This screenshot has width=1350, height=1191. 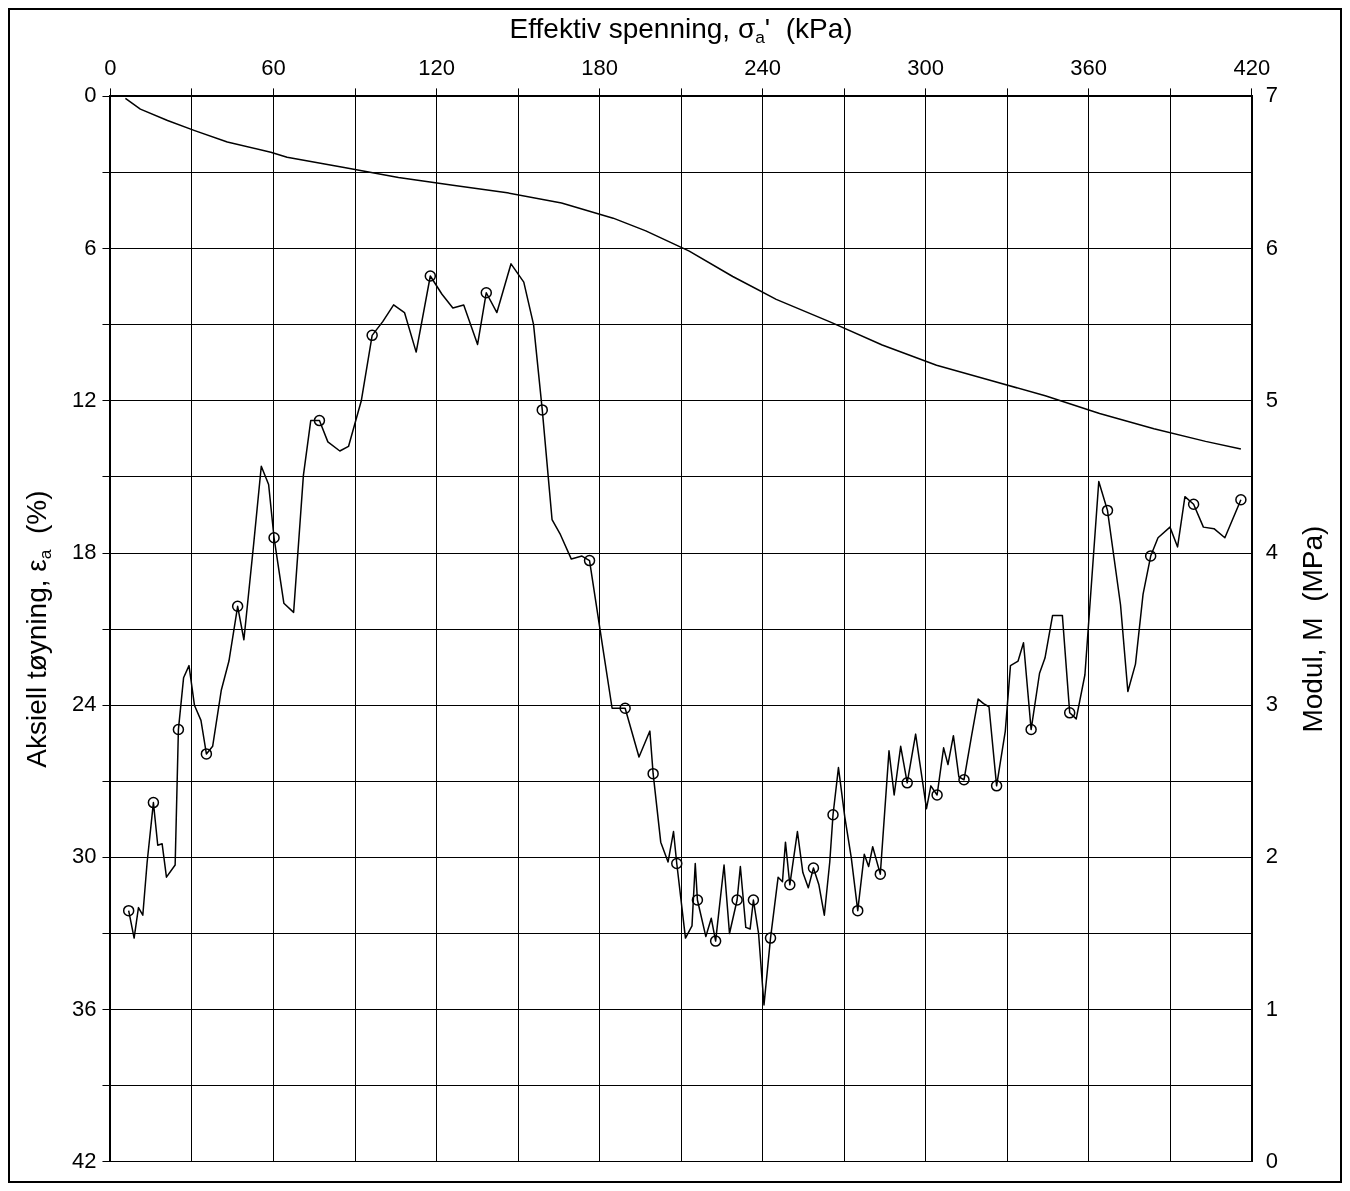 I want to click on y2-tick-label: 1, so click(x=1272, y=1008).